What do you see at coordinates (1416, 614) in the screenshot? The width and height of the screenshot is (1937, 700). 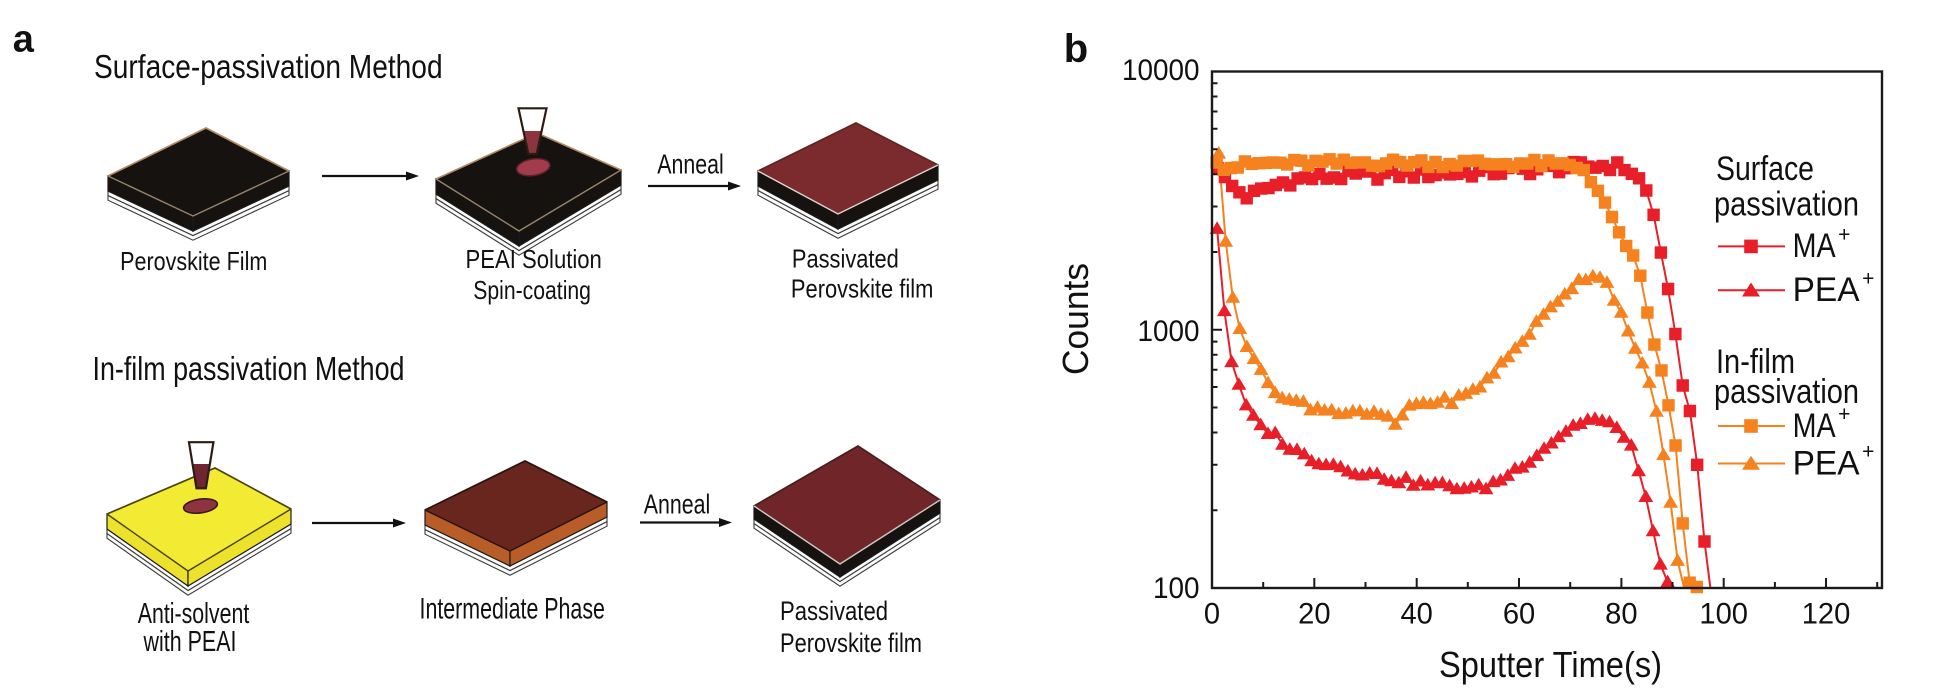 I see `svg-text: 40` at bounding box center [1416, 614].